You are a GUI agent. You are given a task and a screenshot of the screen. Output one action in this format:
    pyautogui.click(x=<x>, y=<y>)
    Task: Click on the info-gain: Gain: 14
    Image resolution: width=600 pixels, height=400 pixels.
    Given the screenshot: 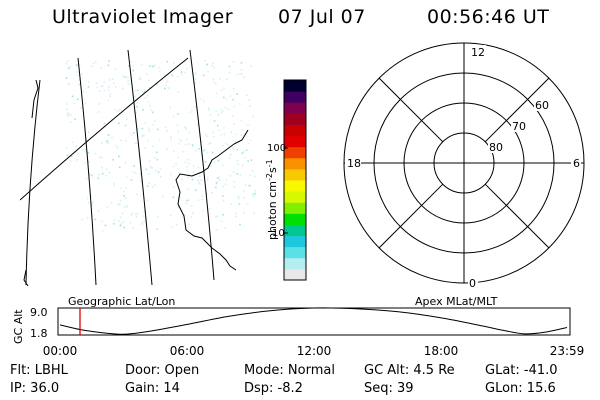 What is the action you would take?
    pyautogui.click(x=152, y=388)
    